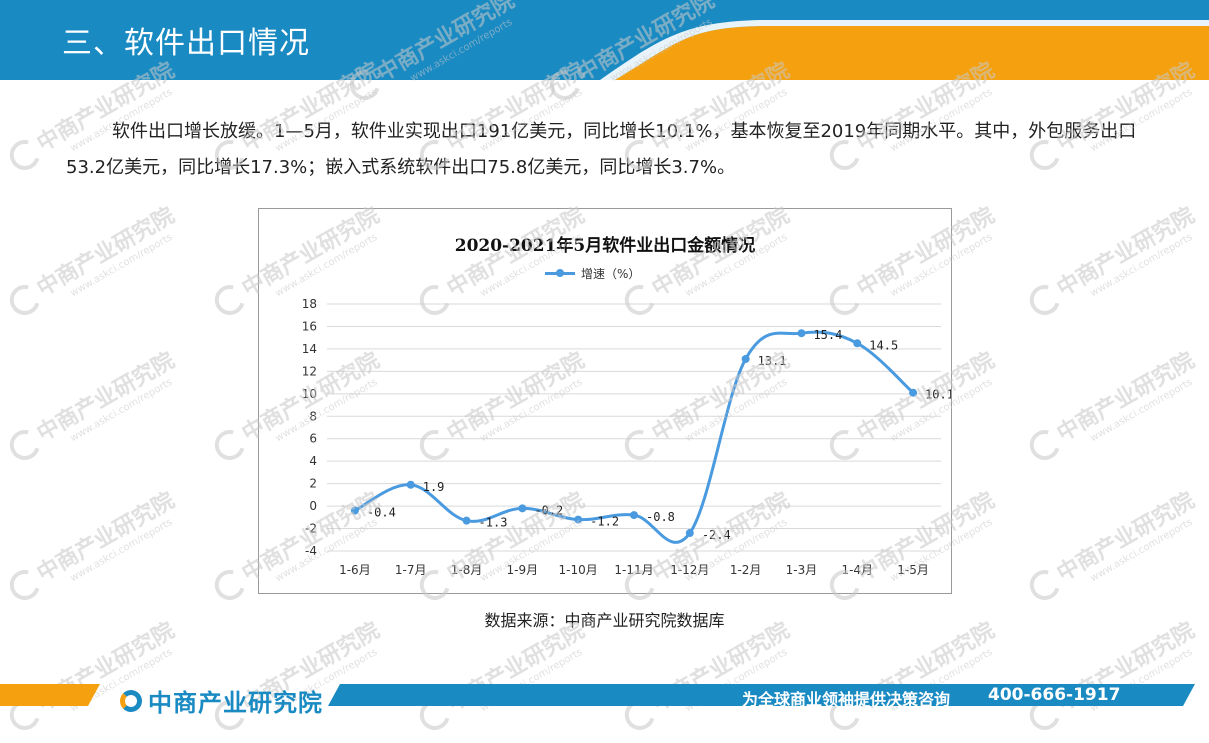  I want to click on logo-icon, so click(131, 700).